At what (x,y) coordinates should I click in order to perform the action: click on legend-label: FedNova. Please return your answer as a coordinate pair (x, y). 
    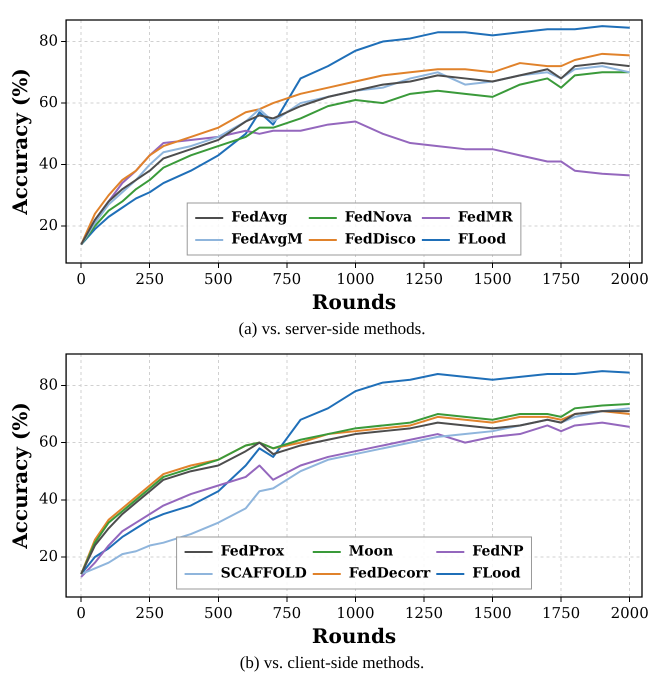
    Looking at the image, I should click on (378, 218).